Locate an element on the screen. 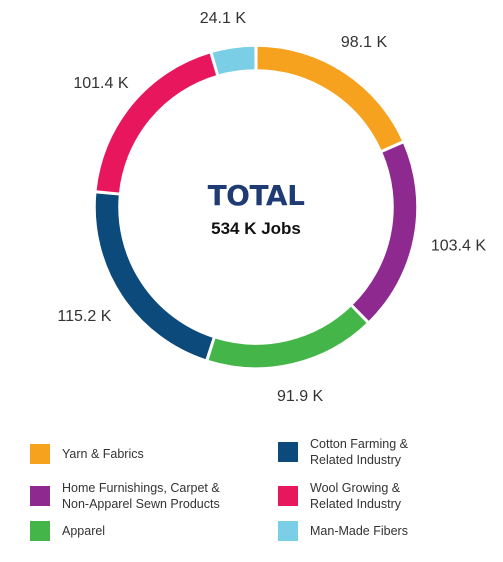  center-subtitle: 534 K Jobs is located at coordinates (256, 228).